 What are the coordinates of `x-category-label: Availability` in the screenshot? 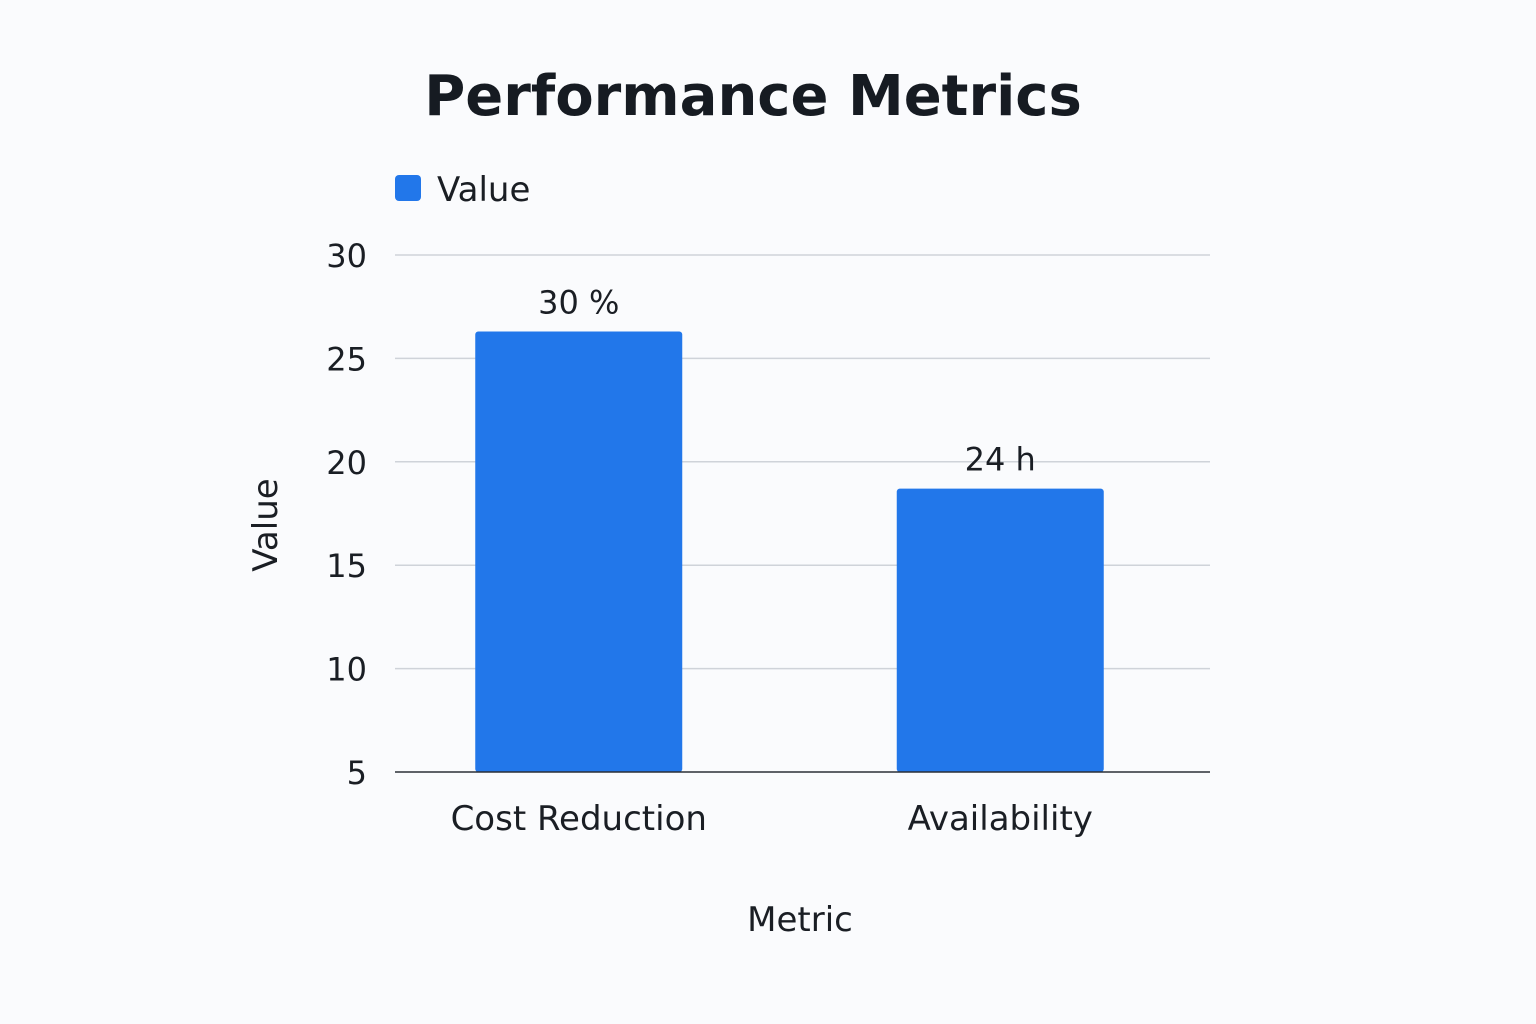 It's located at (1000, 819).